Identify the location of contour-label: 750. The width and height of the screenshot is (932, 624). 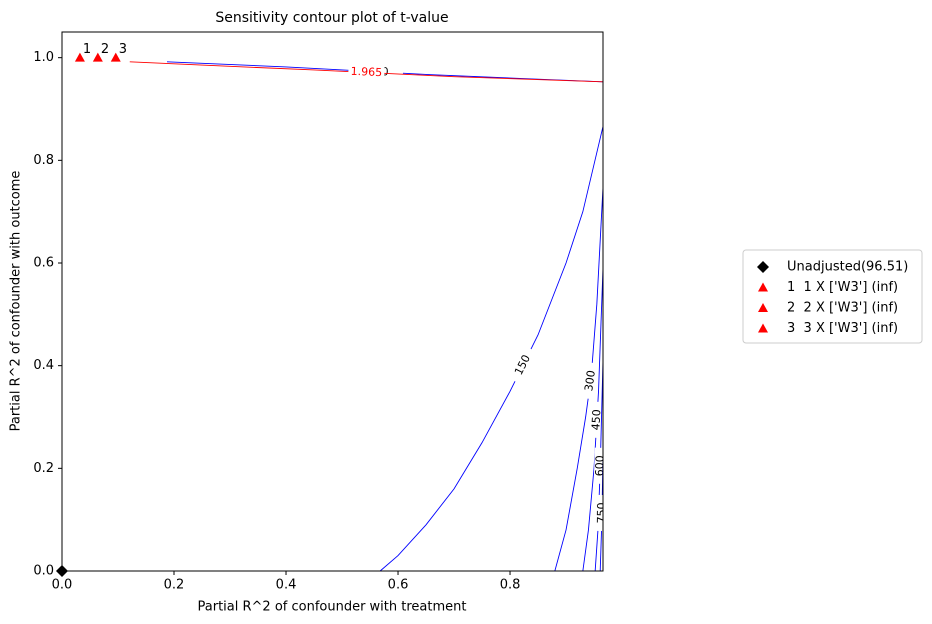
(601, 512).